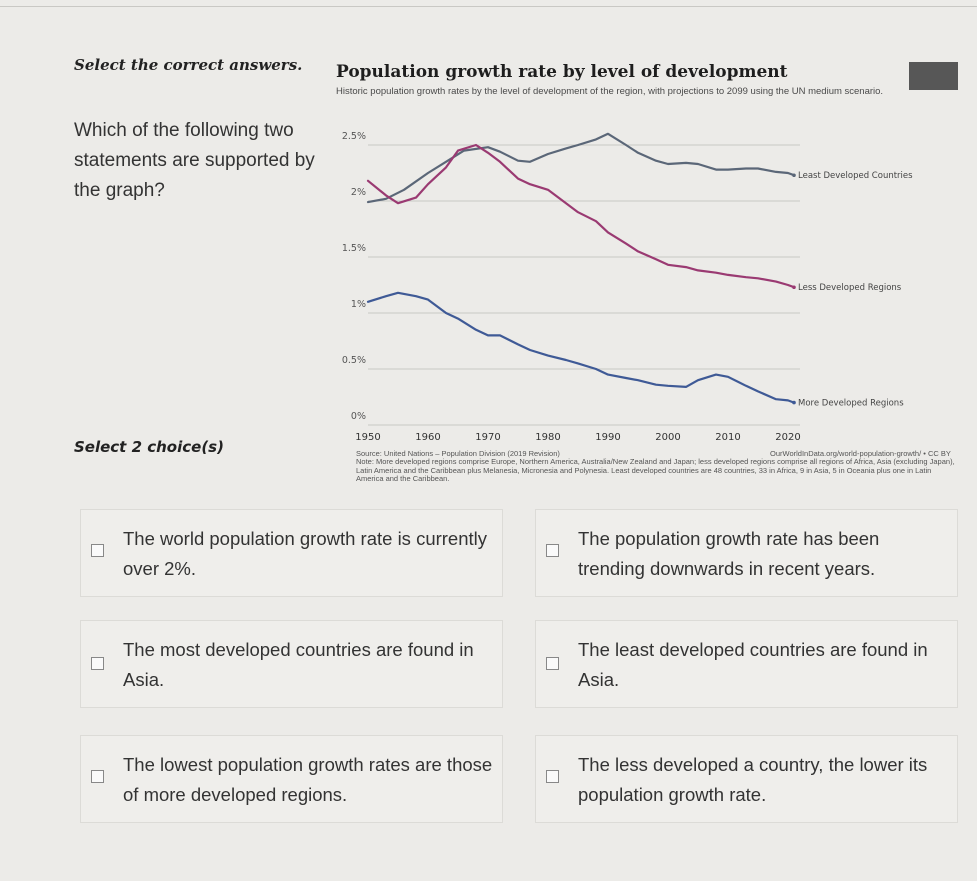 The width and height of the screenshot is (977, 881). Describe the element at coordinates (667, 437) in the screenshot. I see `x-tick-label: 2000` at that location.